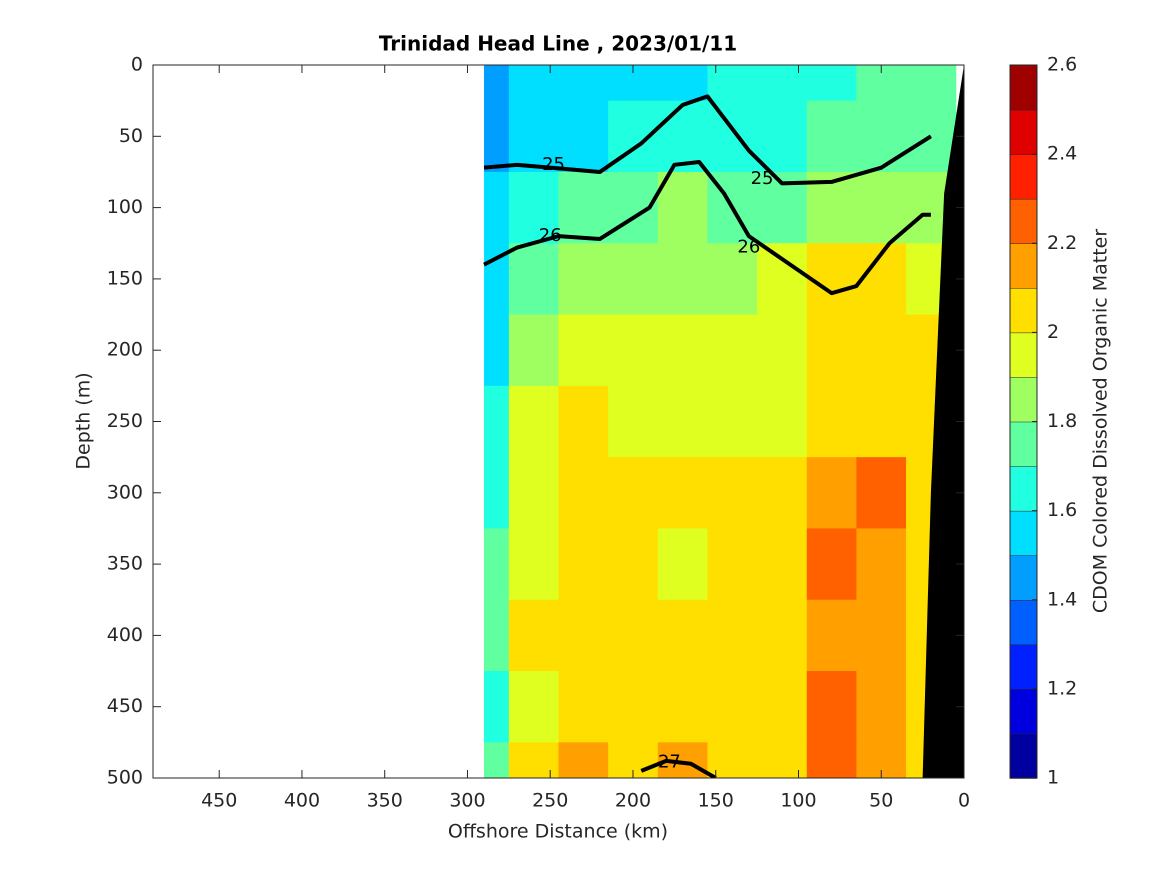 This screenshot has height=875, width=1167. What do you see at coordinates (633, 801) in the screenshot?
I see `x-tick-label: 200` at bounding box center [633, 801].